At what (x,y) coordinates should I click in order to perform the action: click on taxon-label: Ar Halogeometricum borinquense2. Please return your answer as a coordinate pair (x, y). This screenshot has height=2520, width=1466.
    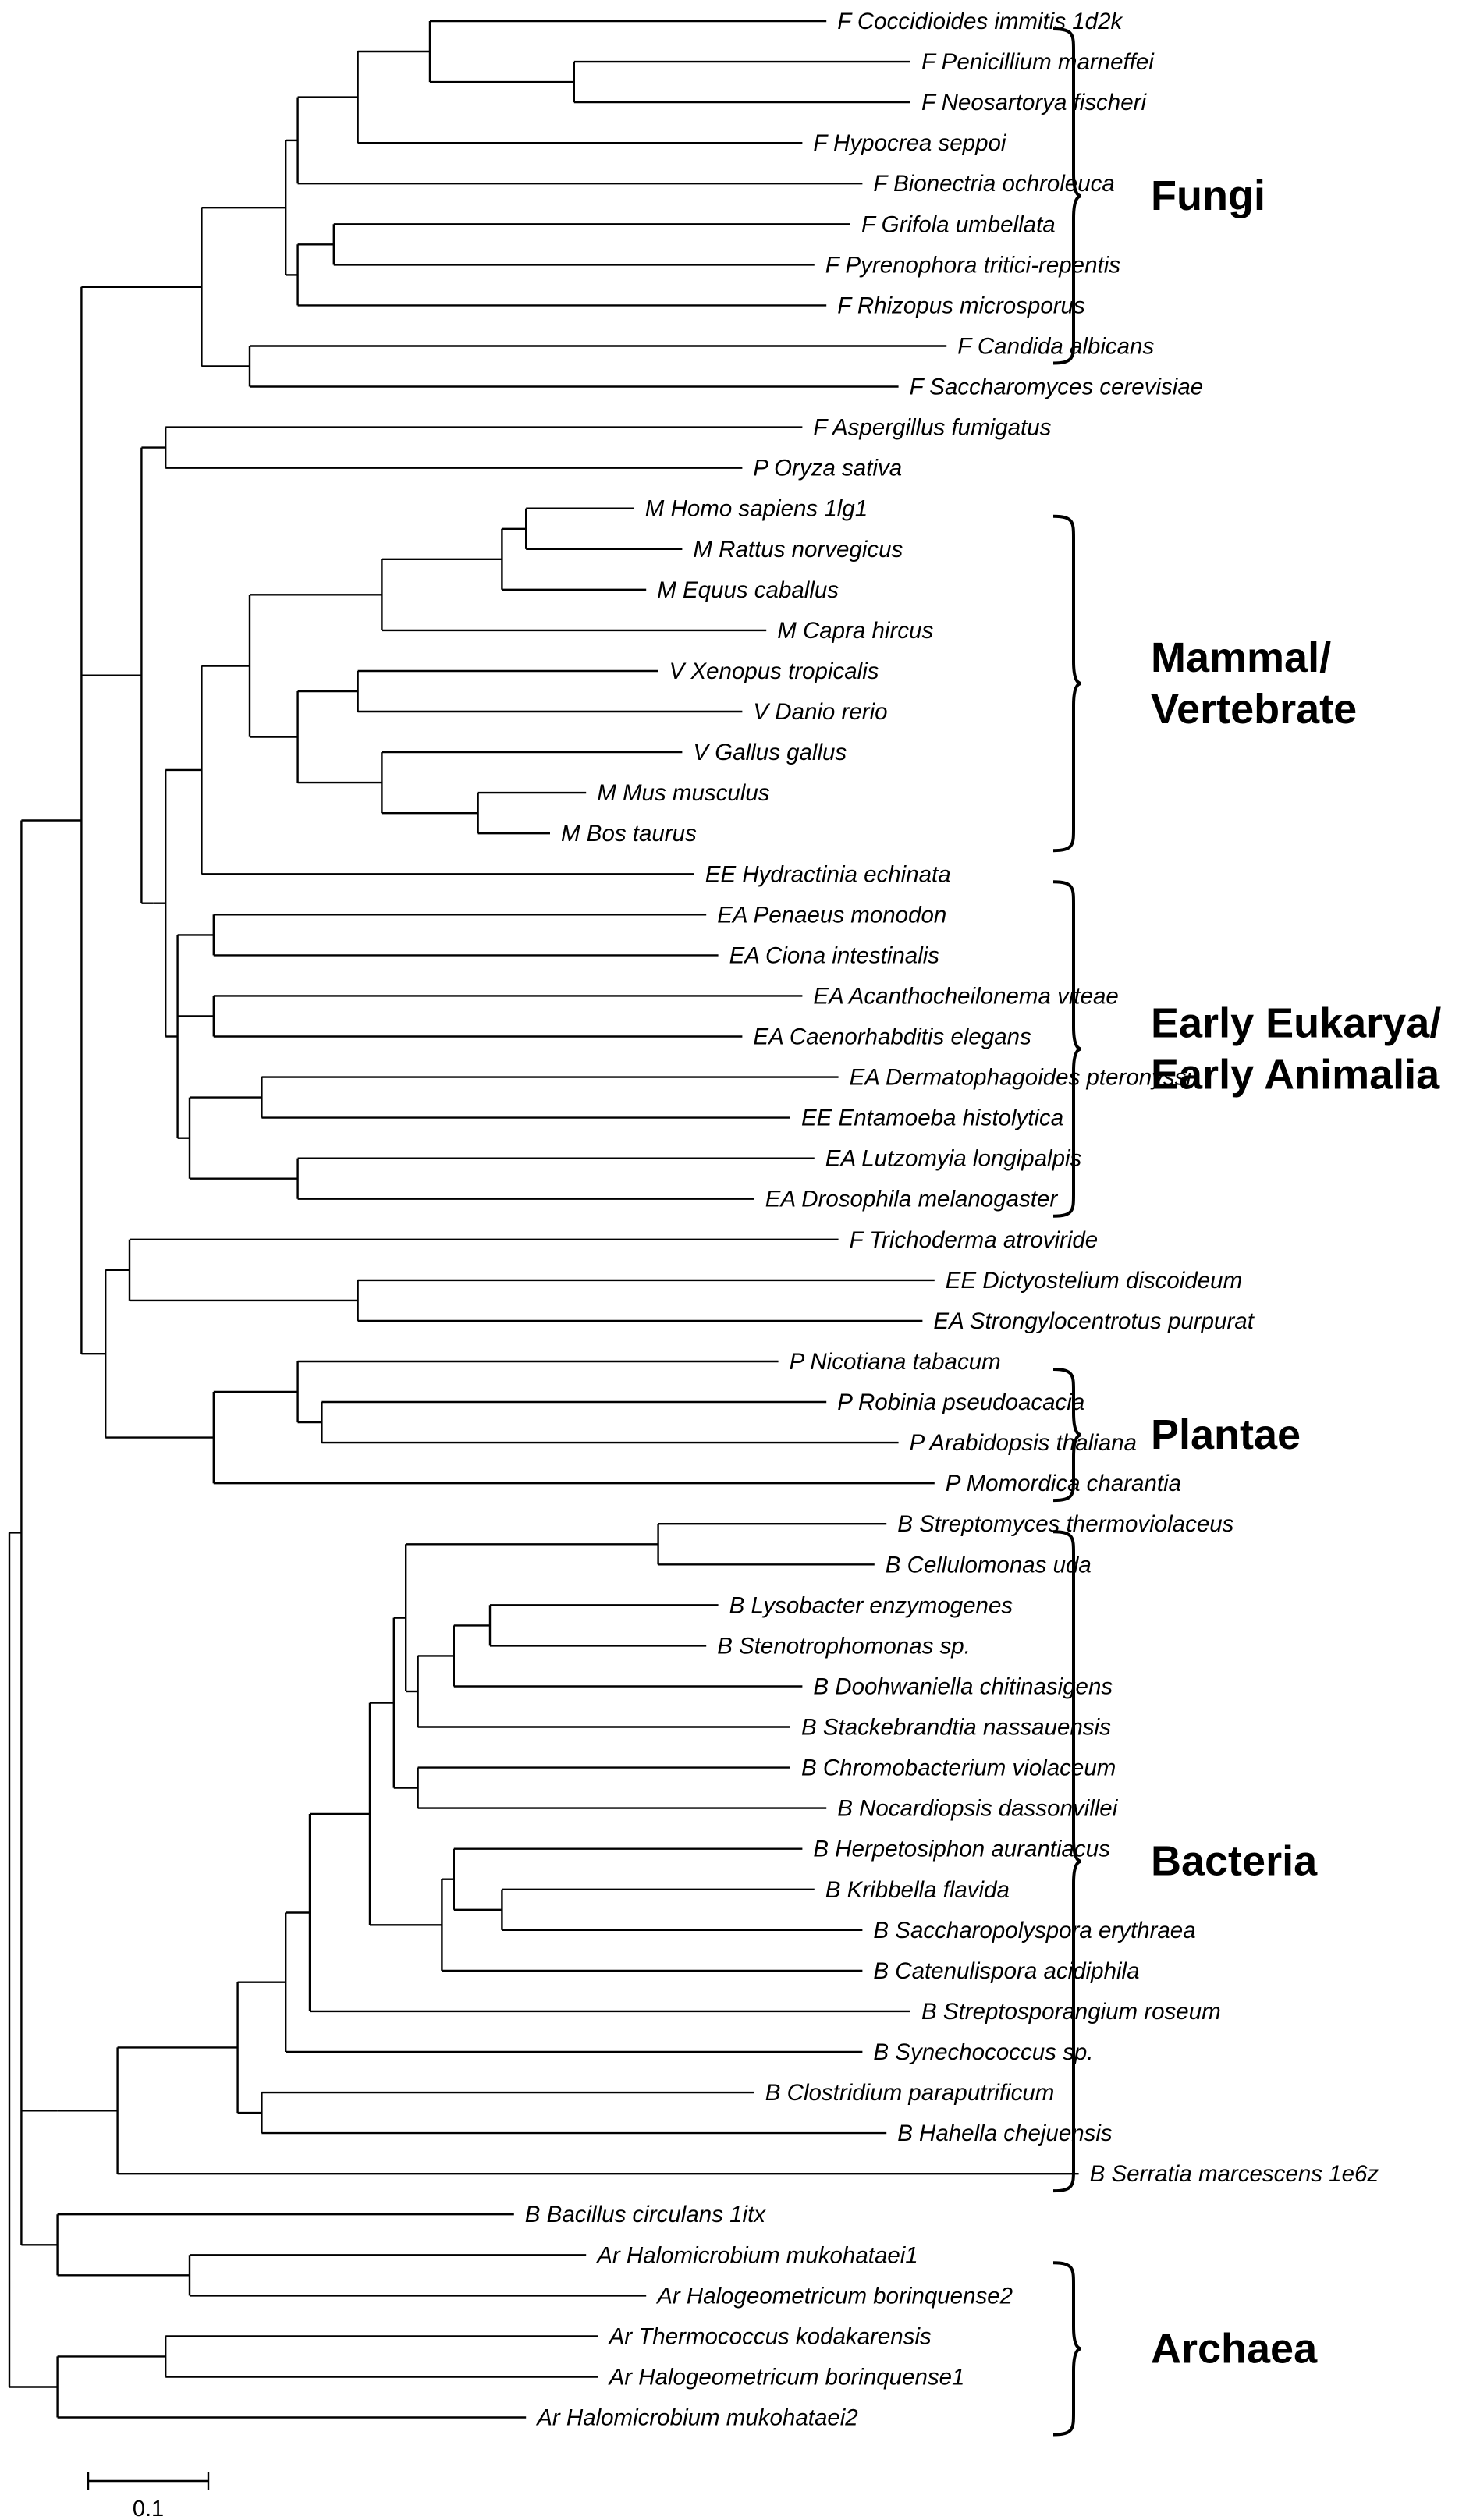
    Looking at the image, I should click on (834, 2296).